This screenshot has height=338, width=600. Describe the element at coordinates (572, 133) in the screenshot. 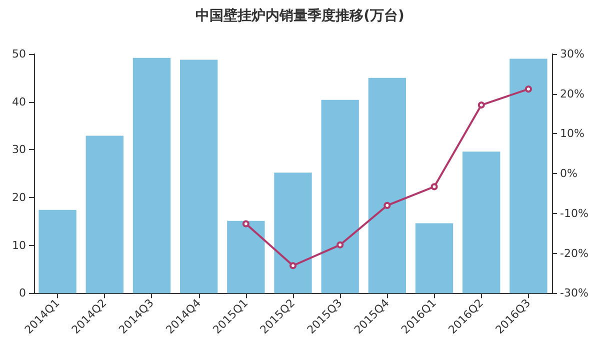

I see `y2-tick-label: 10%` at that location.